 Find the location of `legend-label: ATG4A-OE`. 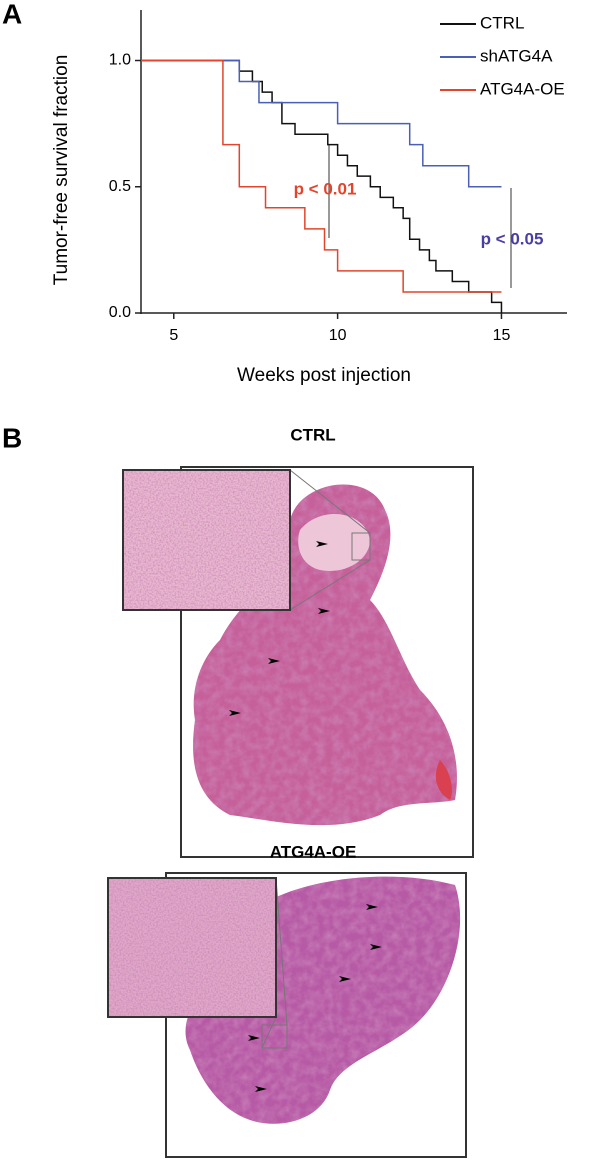

legend-label: ATG4A-OE is located at coordinates (522, 88).